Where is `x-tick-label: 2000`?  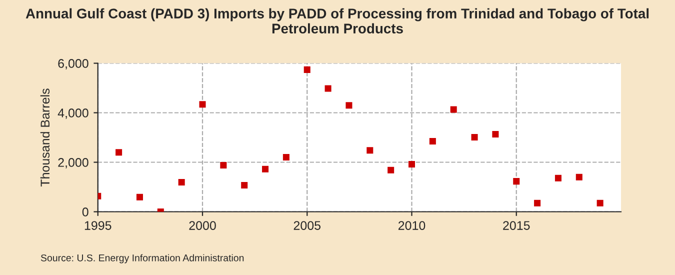
x-tick-label: 2000 is located at coordinates (202, 225).